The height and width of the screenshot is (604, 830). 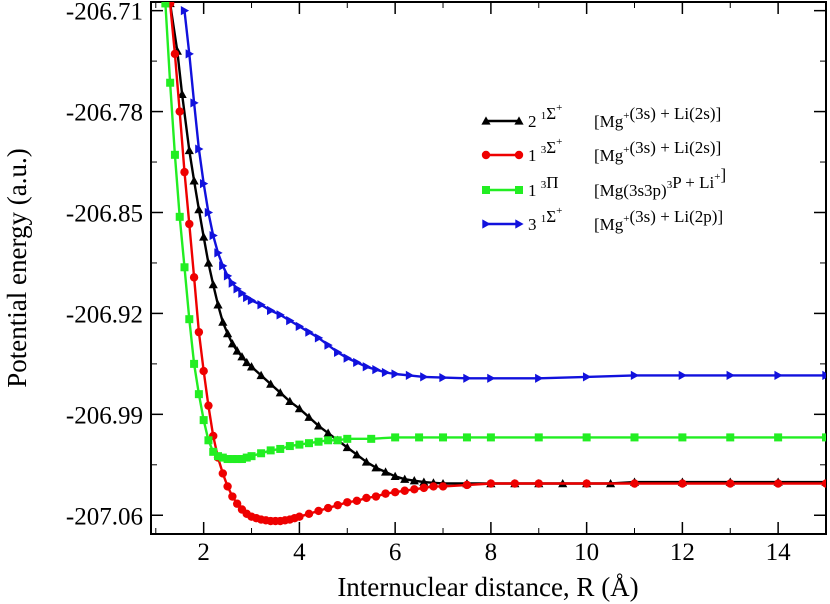 I want to click on x-tick-label: 4, so click(x=299, y=552).